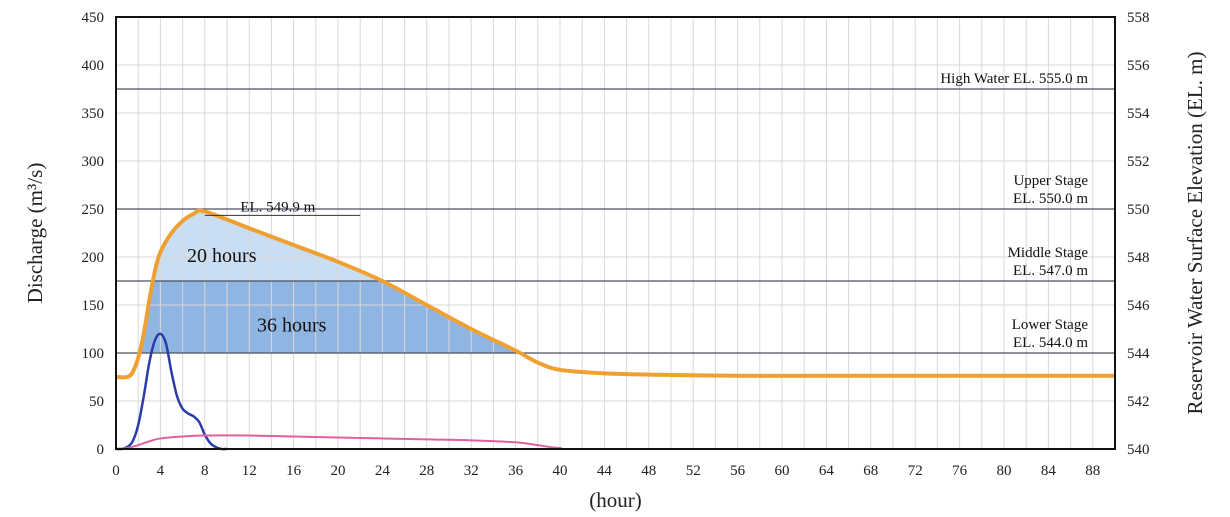 The image size is (1230, 517). Describe the element at coordinates (615, 500) in the screenshot. I see `x-axis-title: (hour)` at that location.